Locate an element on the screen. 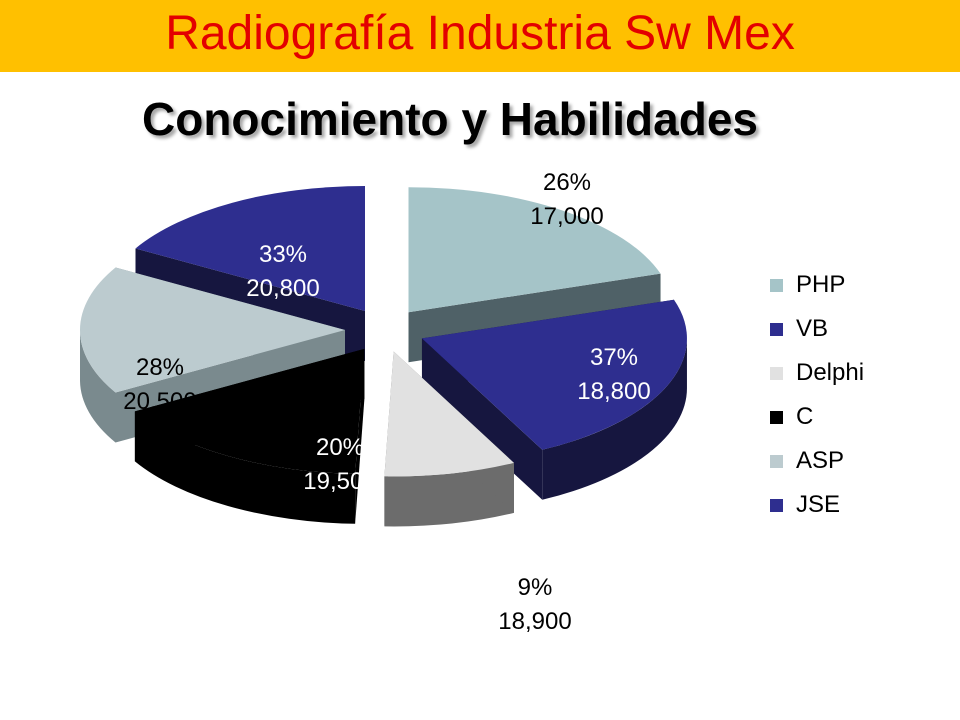  title-banner: Radiografía Industria Sw Mex is located at coordinates (480, 36).